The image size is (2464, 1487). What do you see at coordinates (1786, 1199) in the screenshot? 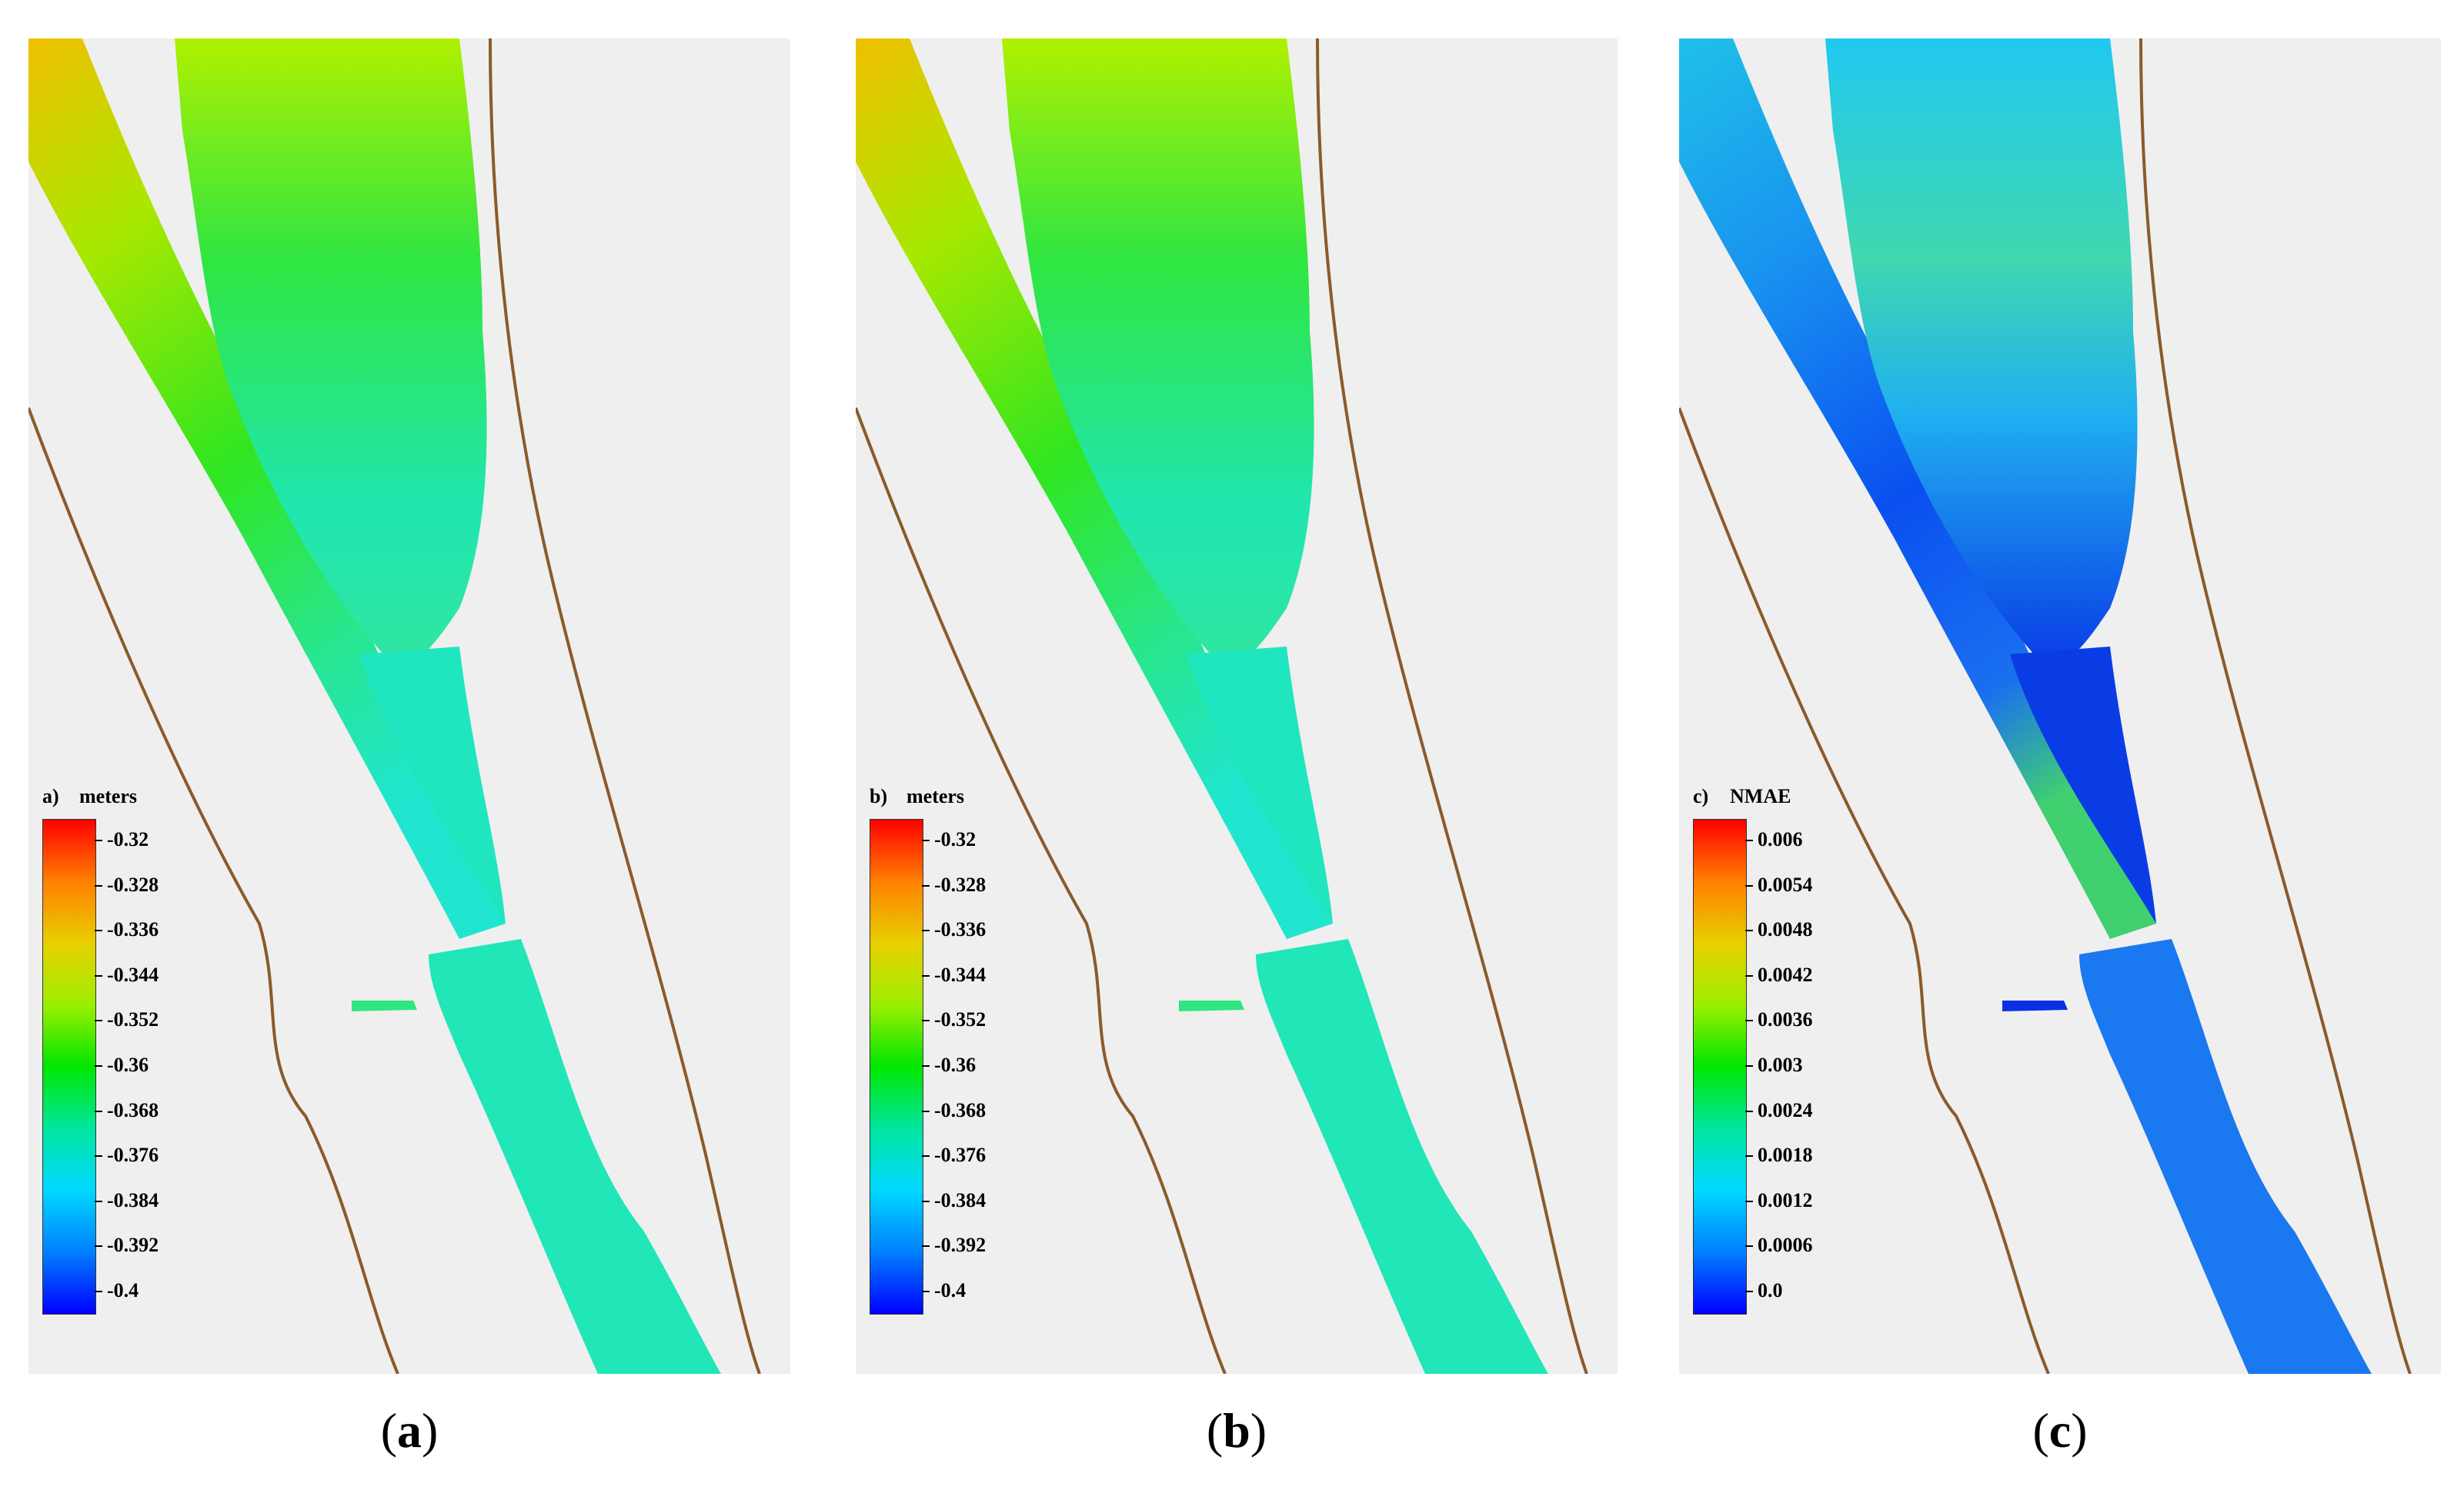
I see `tick-label: 0.0012` at bounding box center [1786, 1199].